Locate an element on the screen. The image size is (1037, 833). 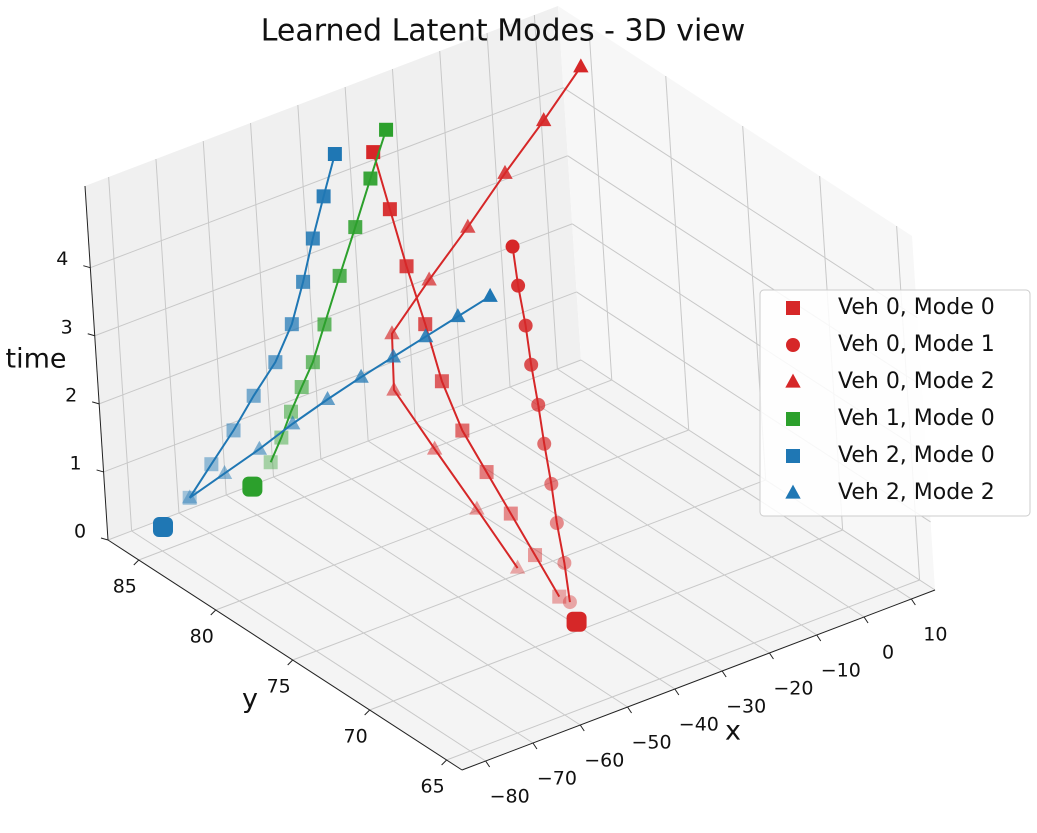
z-axis-label: time is located at coordinates (35, 359).